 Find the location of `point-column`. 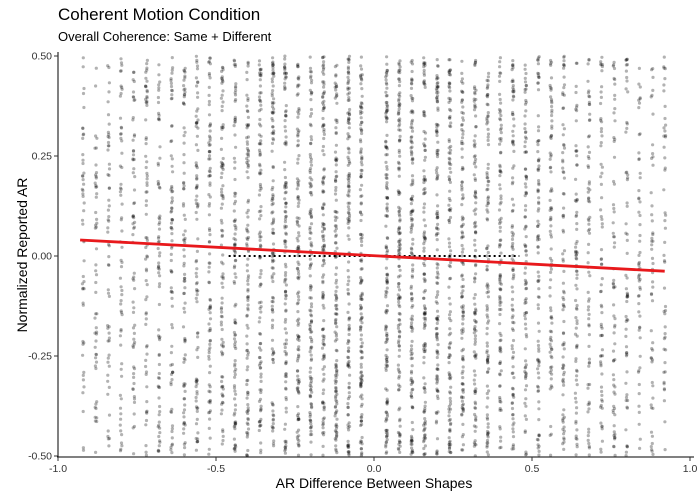

point-column is located at coordinates (159, 258).